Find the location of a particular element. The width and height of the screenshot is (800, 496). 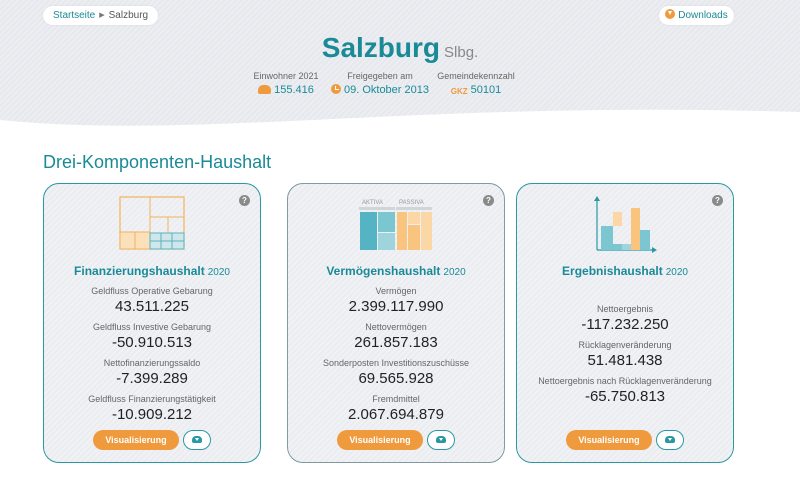

breadcrumb-current: Salzburg is located at coordinates (128, 15).